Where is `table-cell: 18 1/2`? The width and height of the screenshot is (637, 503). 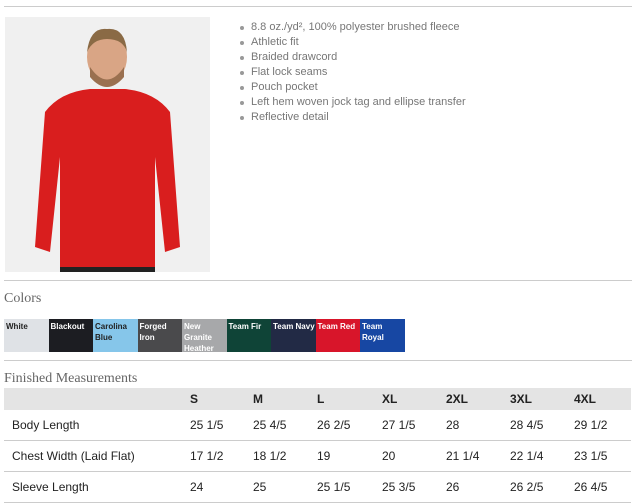 table-cell: 18 1/2 is located at coordinates (285, 456).